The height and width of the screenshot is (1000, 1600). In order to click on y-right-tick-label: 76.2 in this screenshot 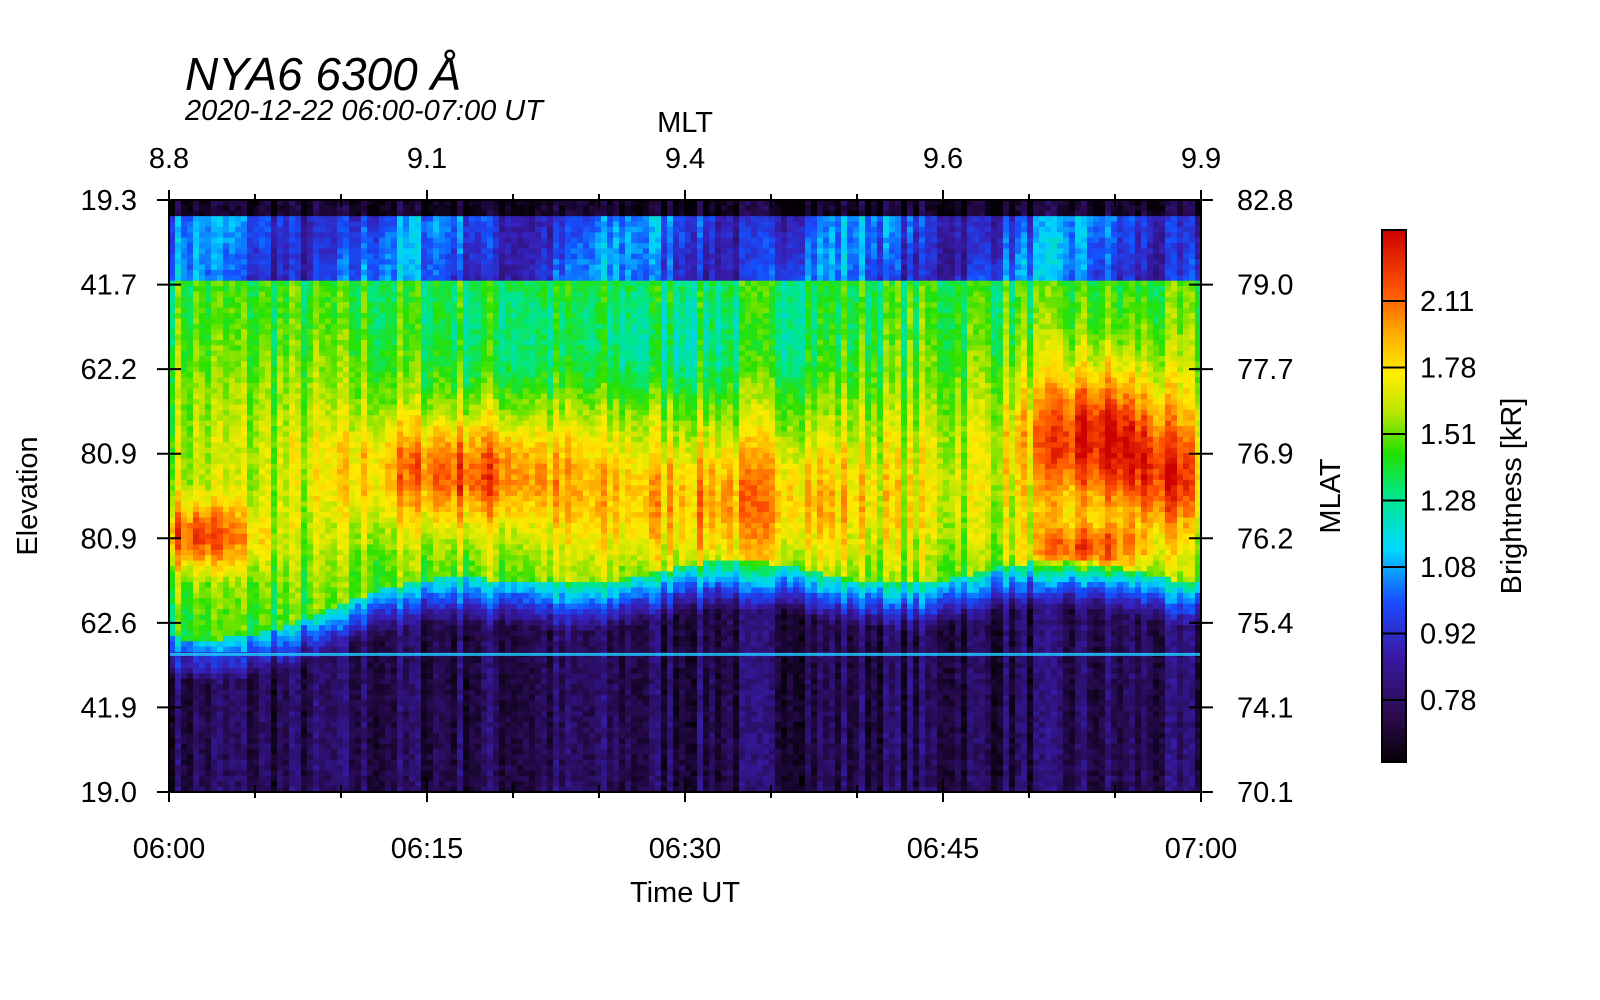, I will do `click(1265, 539)`.